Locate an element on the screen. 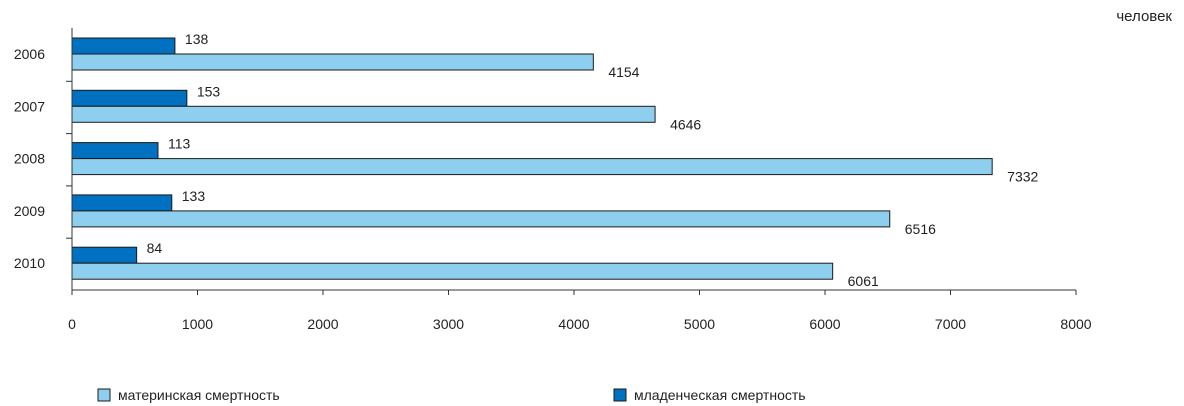  legend-swatch-maternal is located at coordinates (104, 395).